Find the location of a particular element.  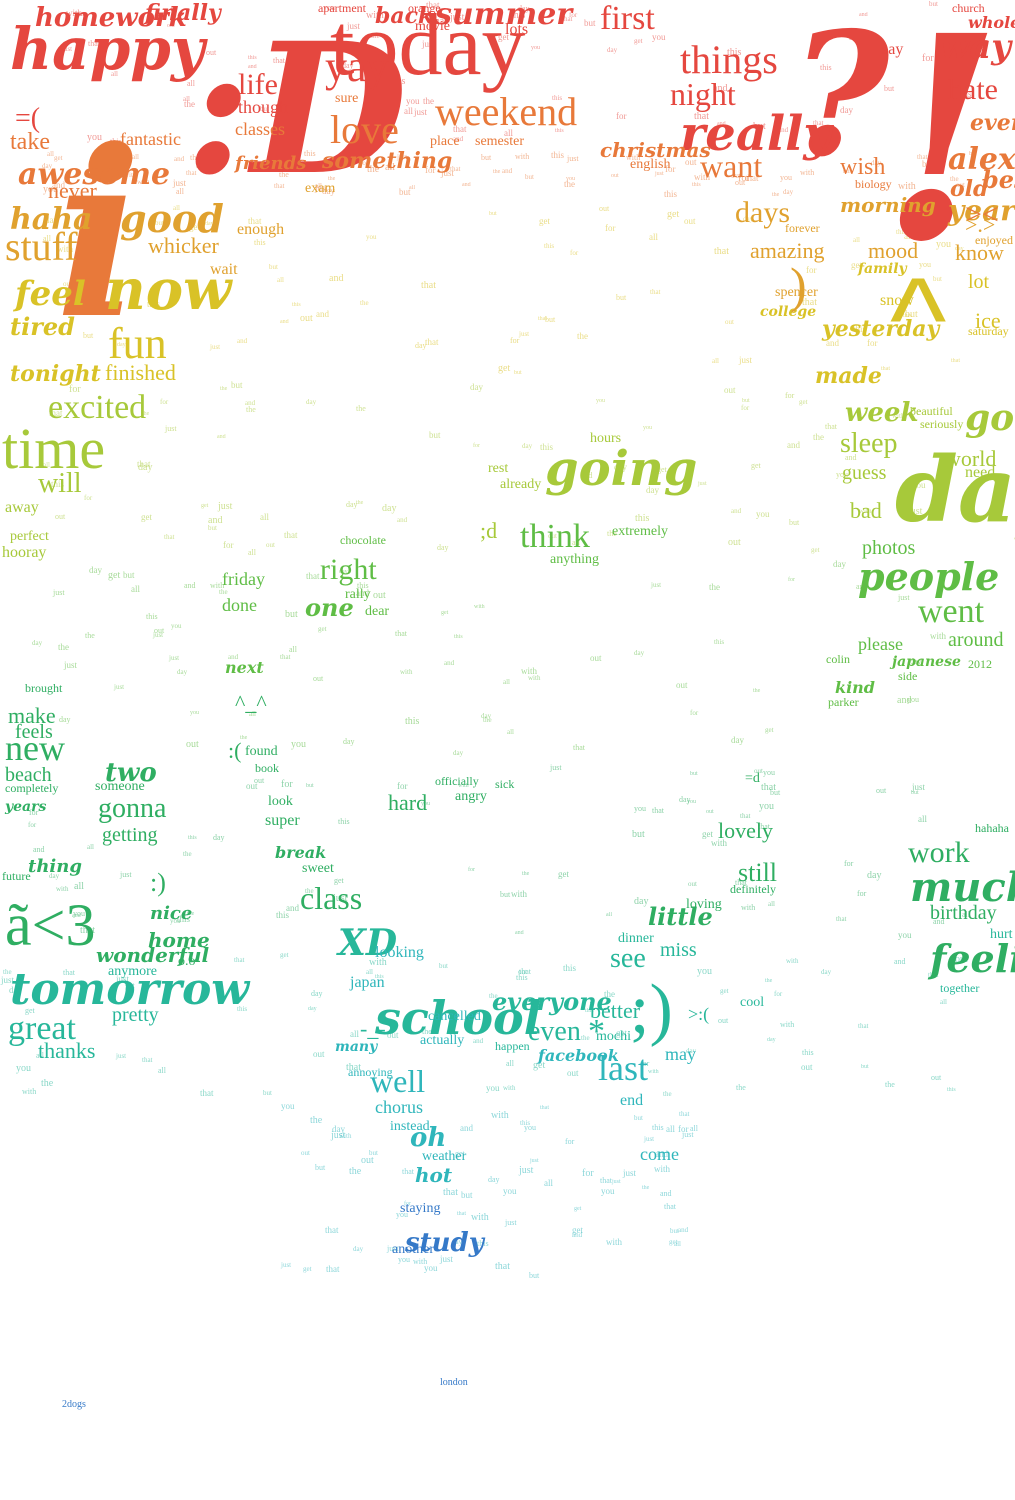

cloud-word-say: say is located at coordinates (893, 49).